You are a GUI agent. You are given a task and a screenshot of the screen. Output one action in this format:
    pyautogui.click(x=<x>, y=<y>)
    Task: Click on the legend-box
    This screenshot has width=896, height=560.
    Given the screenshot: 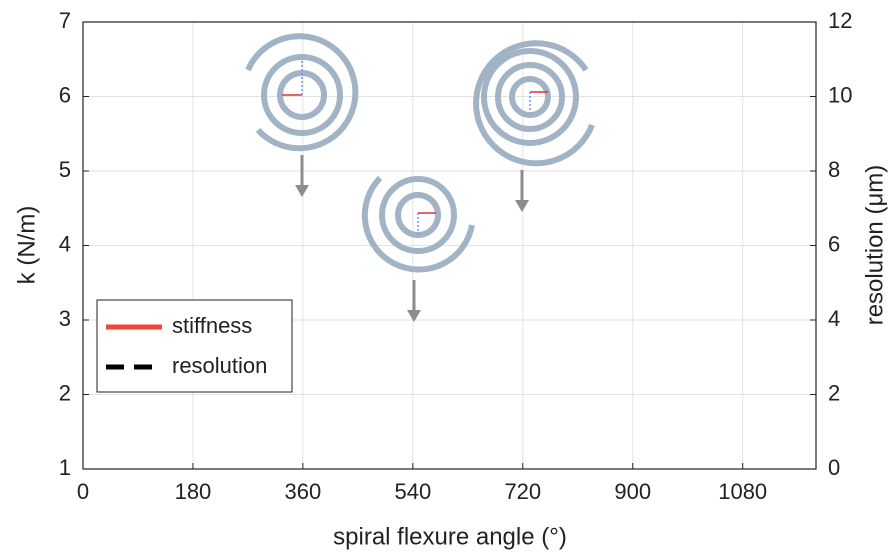 What is the action you would take?
    pyautogui.click(x=194, y=346)
    